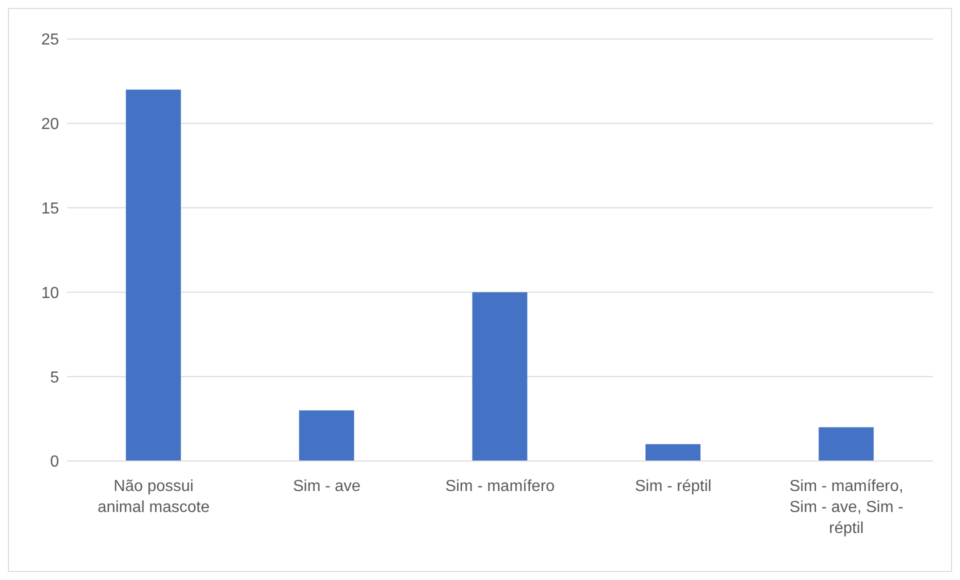 The width and height of the screenshot is (960, 580). Describe the element at coordinates (50, 293) in the screenshot. I see `y-tick-label: 10` at that location.